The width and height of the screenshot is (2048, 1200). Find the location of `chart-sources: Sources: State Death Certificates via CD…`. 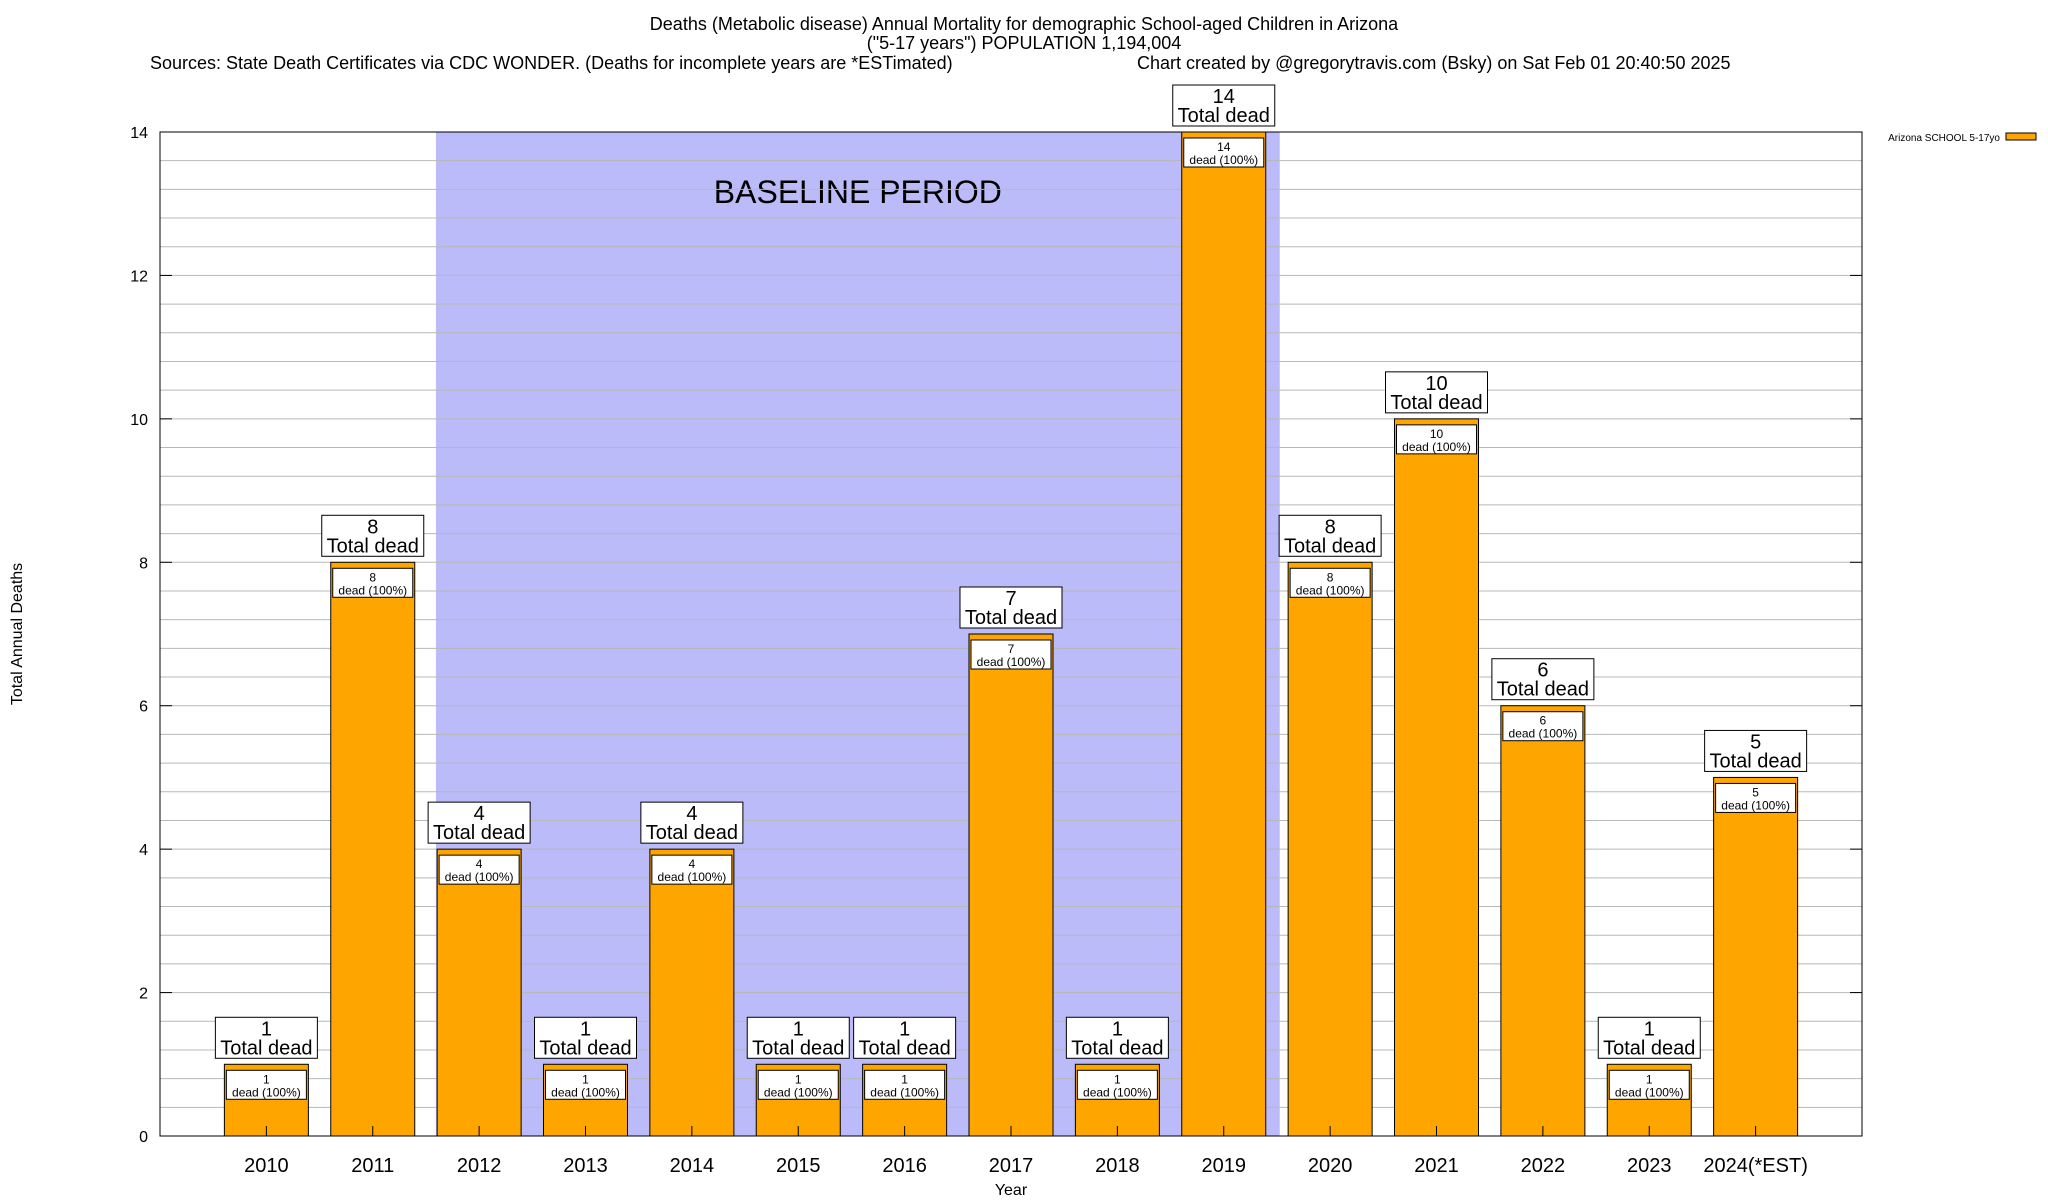

chart-sources: Sources: State Death Certificates via CD… is located at coordinates (551, 63).